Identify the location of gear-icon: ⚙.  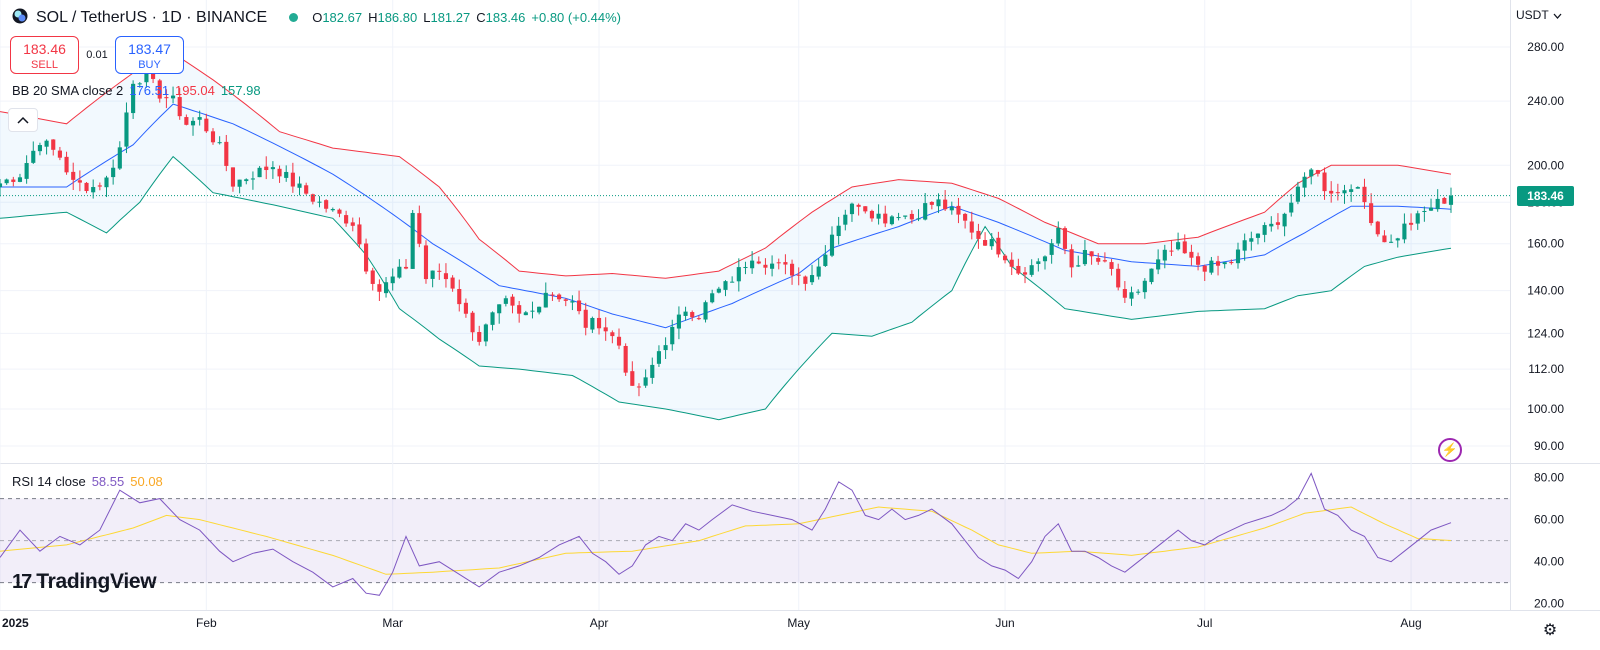
(1550, 630).